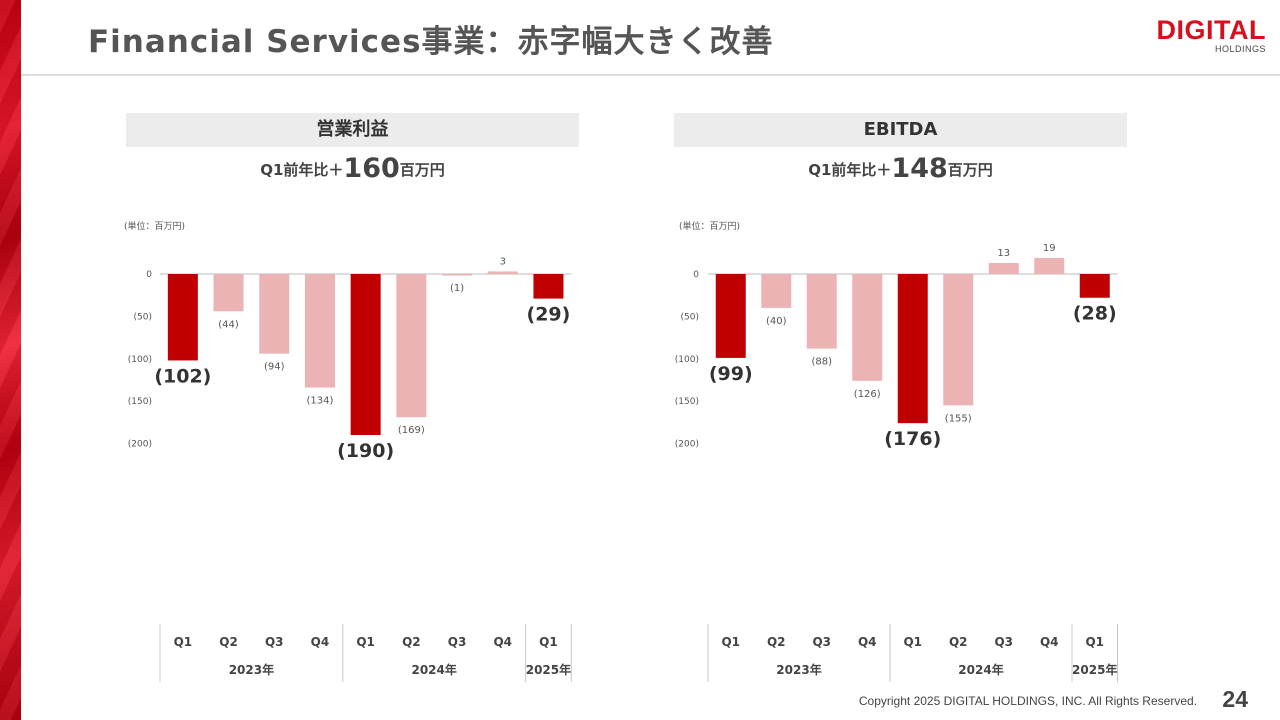 This screenshot has height=720, width=1280. Describe the element at coordinates (503, 261) in the screenshot. I see `data-label: 3` at that location.